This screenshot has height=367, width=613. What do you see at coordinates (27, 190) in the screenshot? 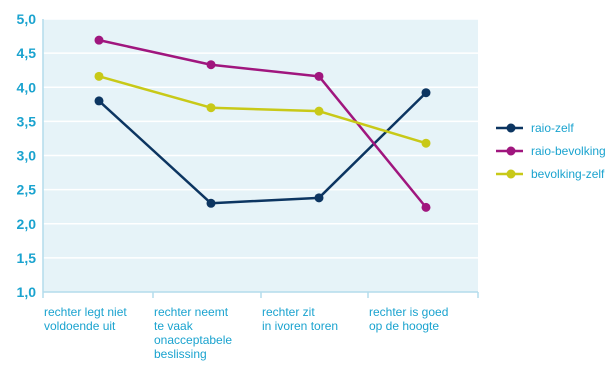
I see `y-tick-label: 2,5` at bounding box center [27, 190].